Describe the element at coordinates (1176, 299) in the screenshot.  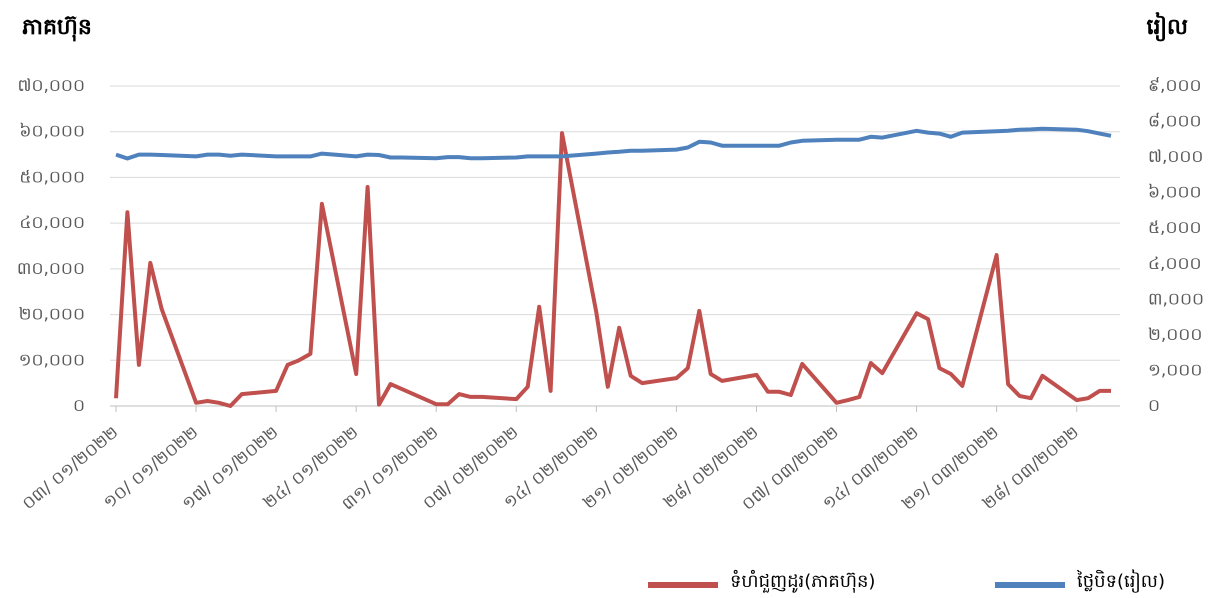
I see `y2-tick-label: ៣,០០០` at that location.